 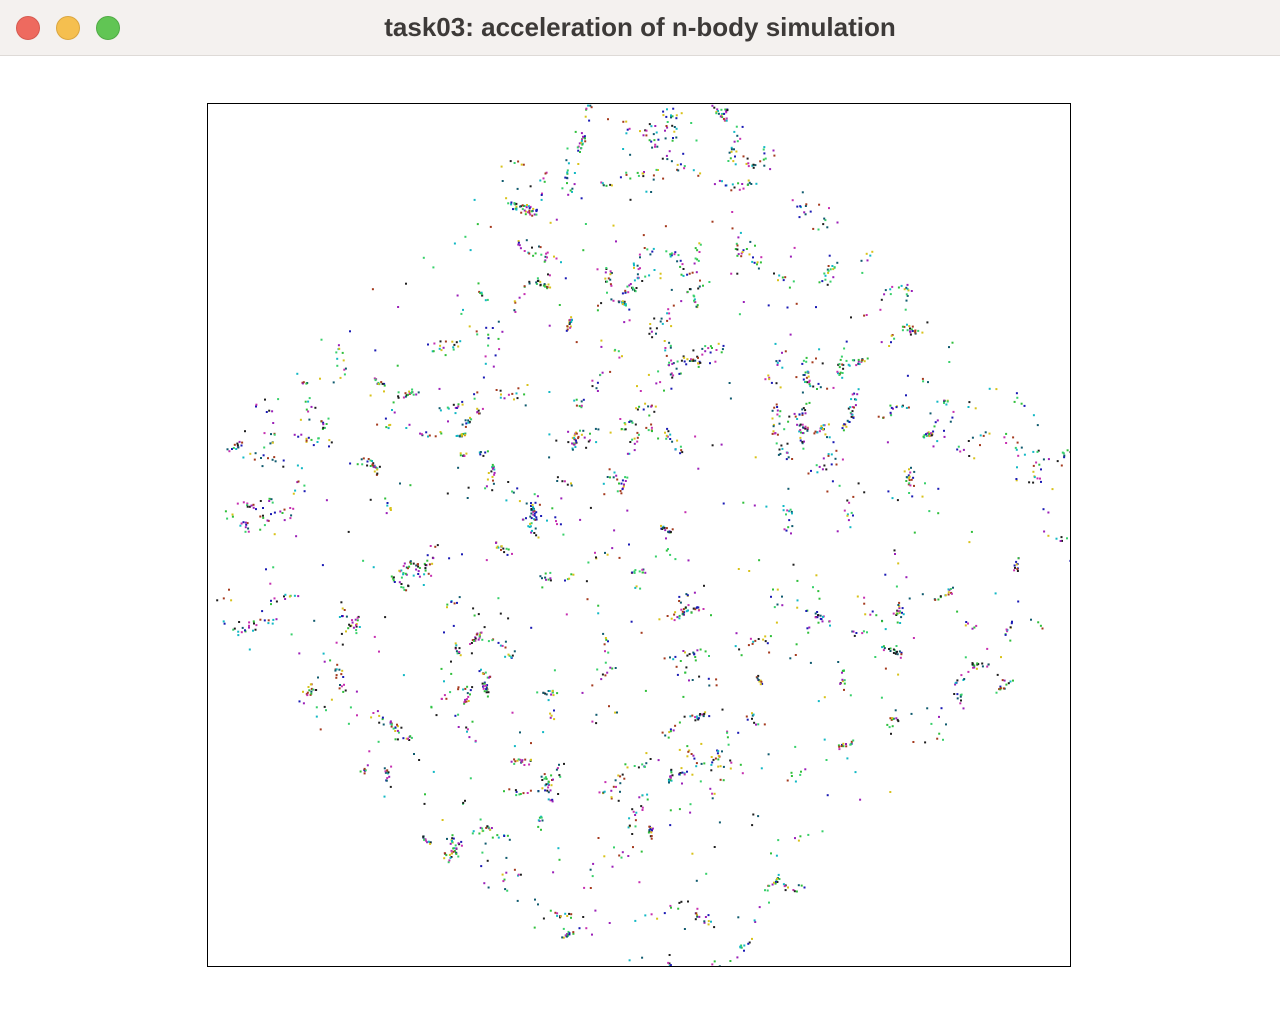 I want to click on close-icon, so click(x=28, y=28).